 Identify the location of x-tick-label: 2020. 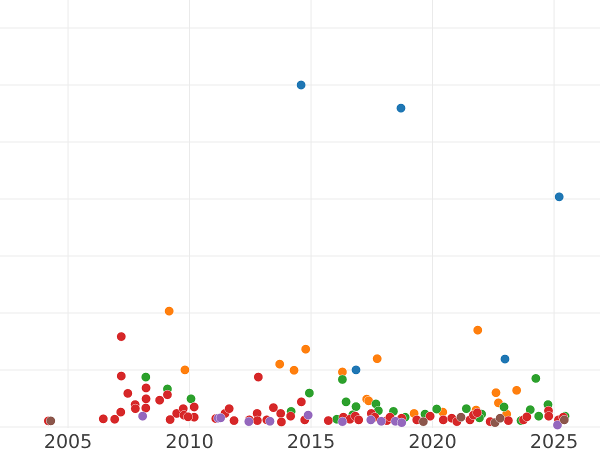
(432, 440).